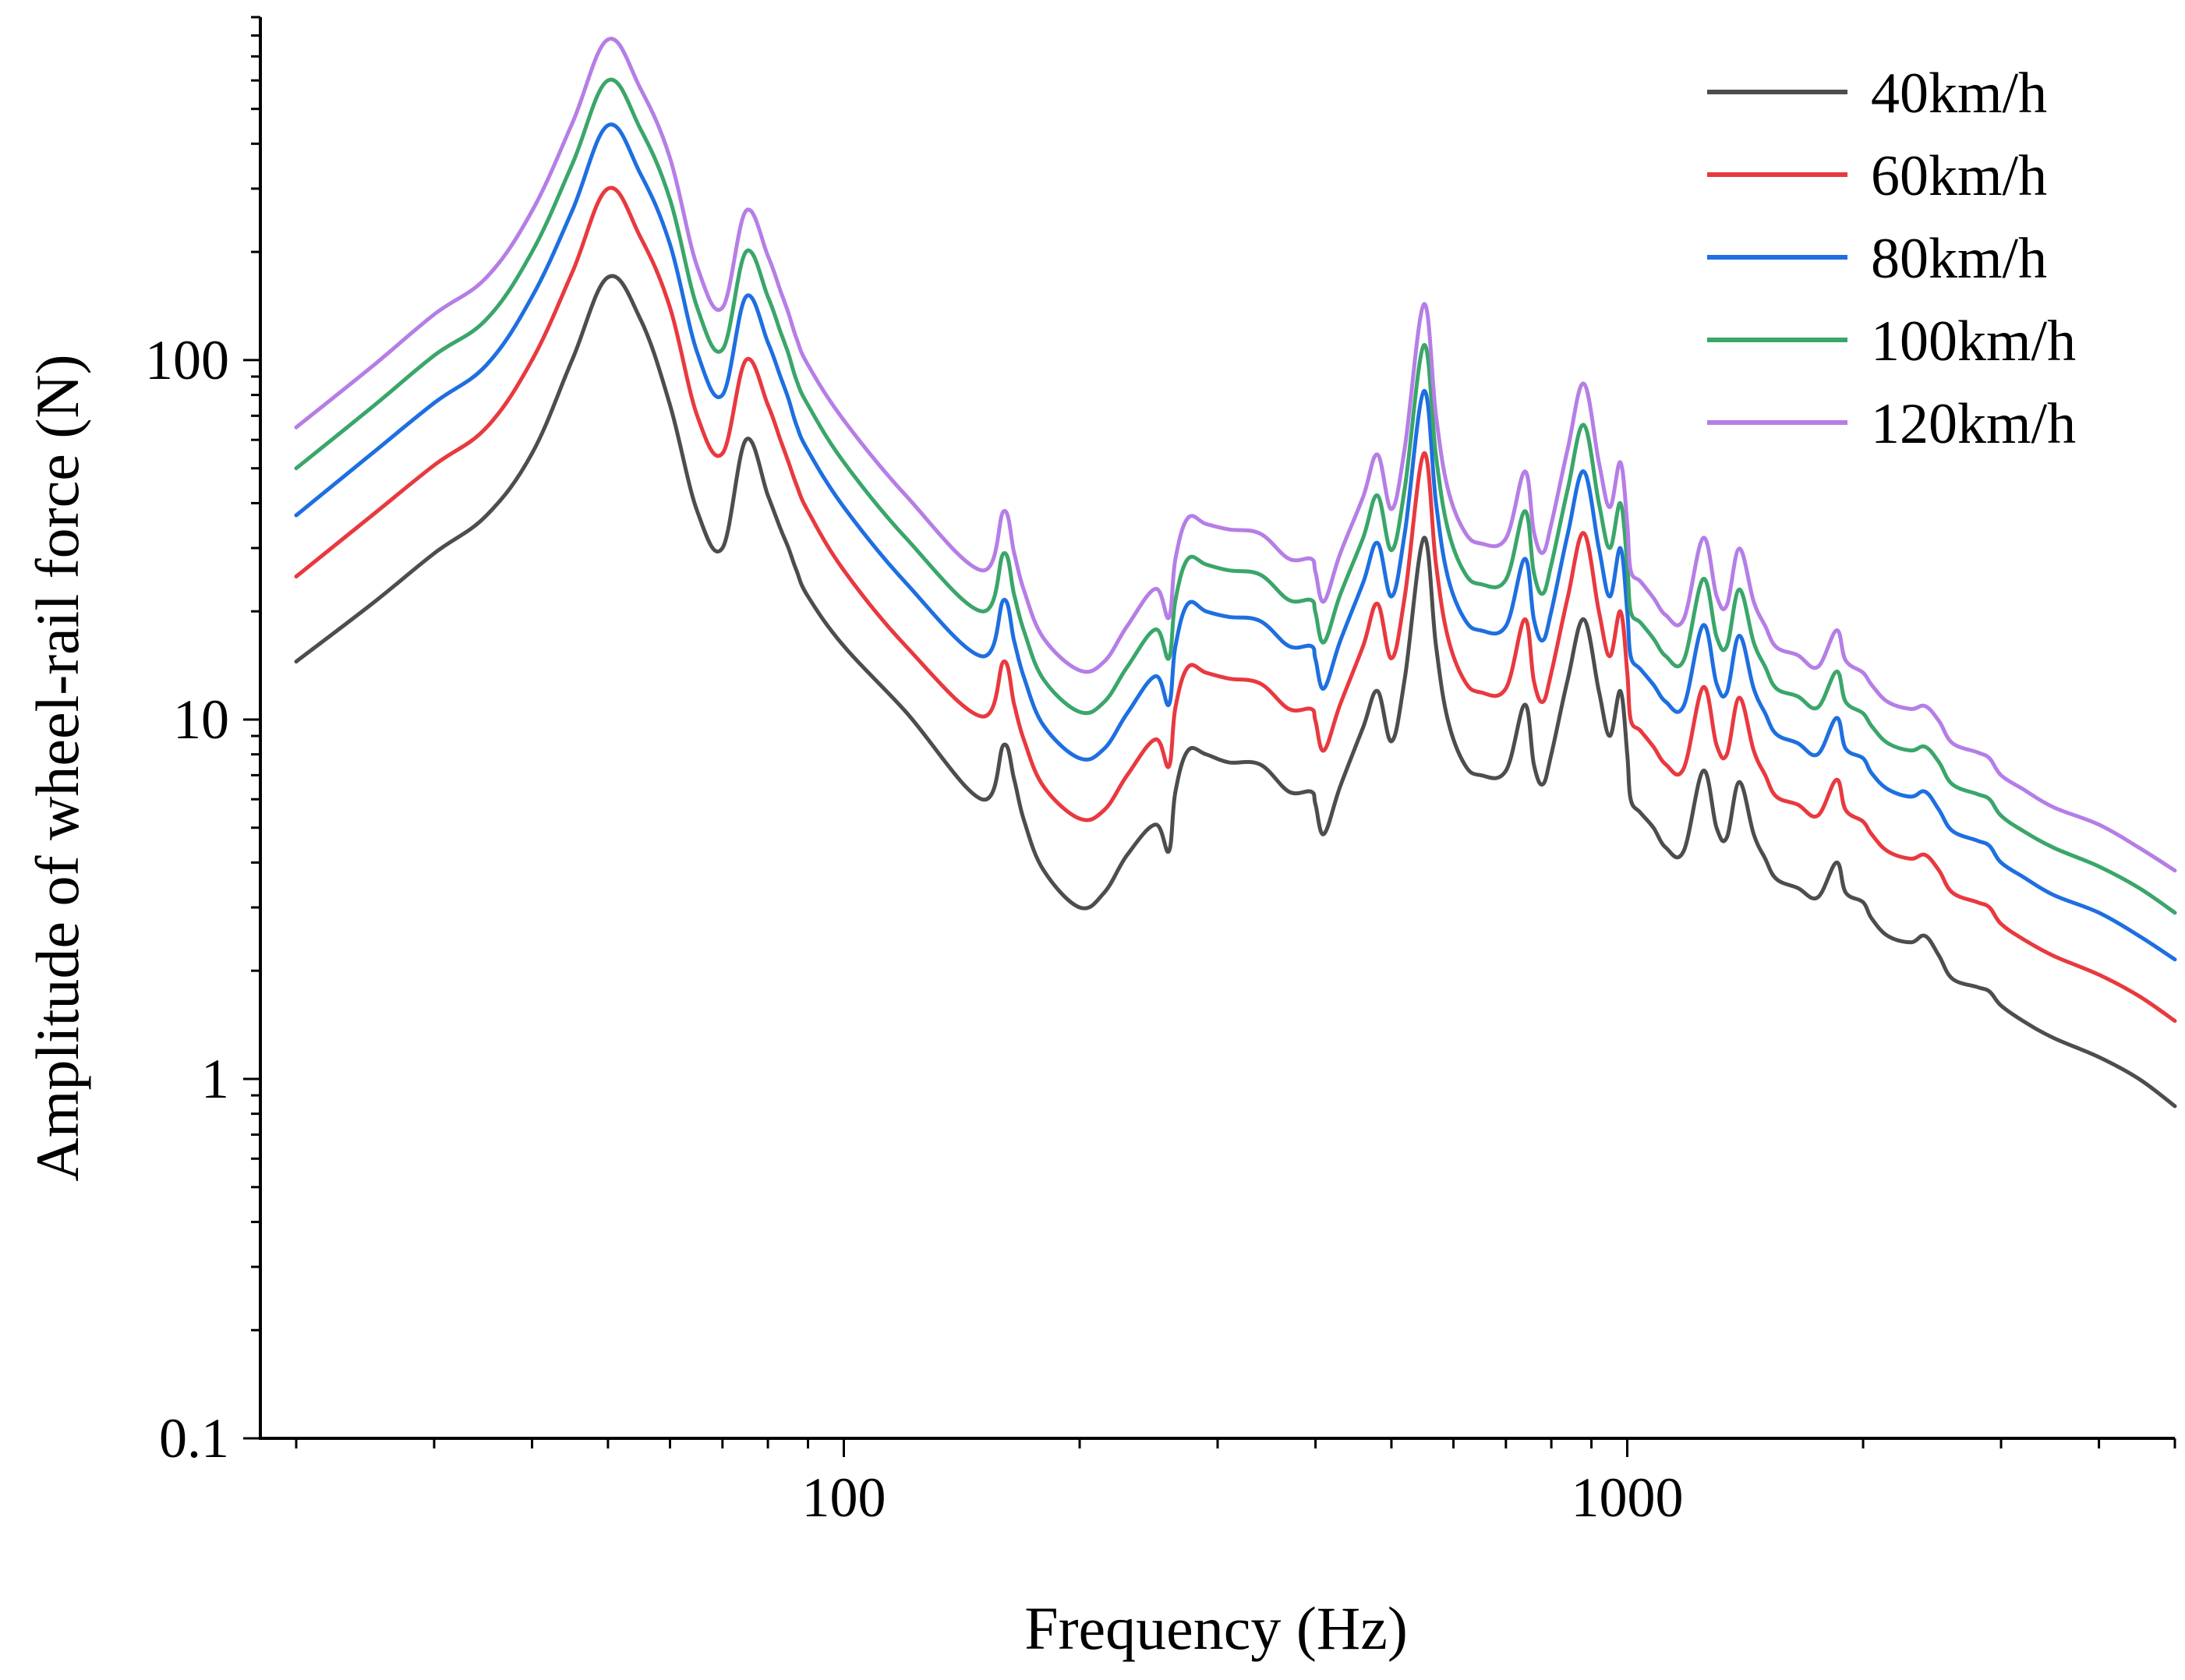 This screenshot has height=1680, width=2185. Describe the element at coordinates (1973, 424) in the screenshot. I see `legend-label-120km-per-h: 120km/h` at that location.